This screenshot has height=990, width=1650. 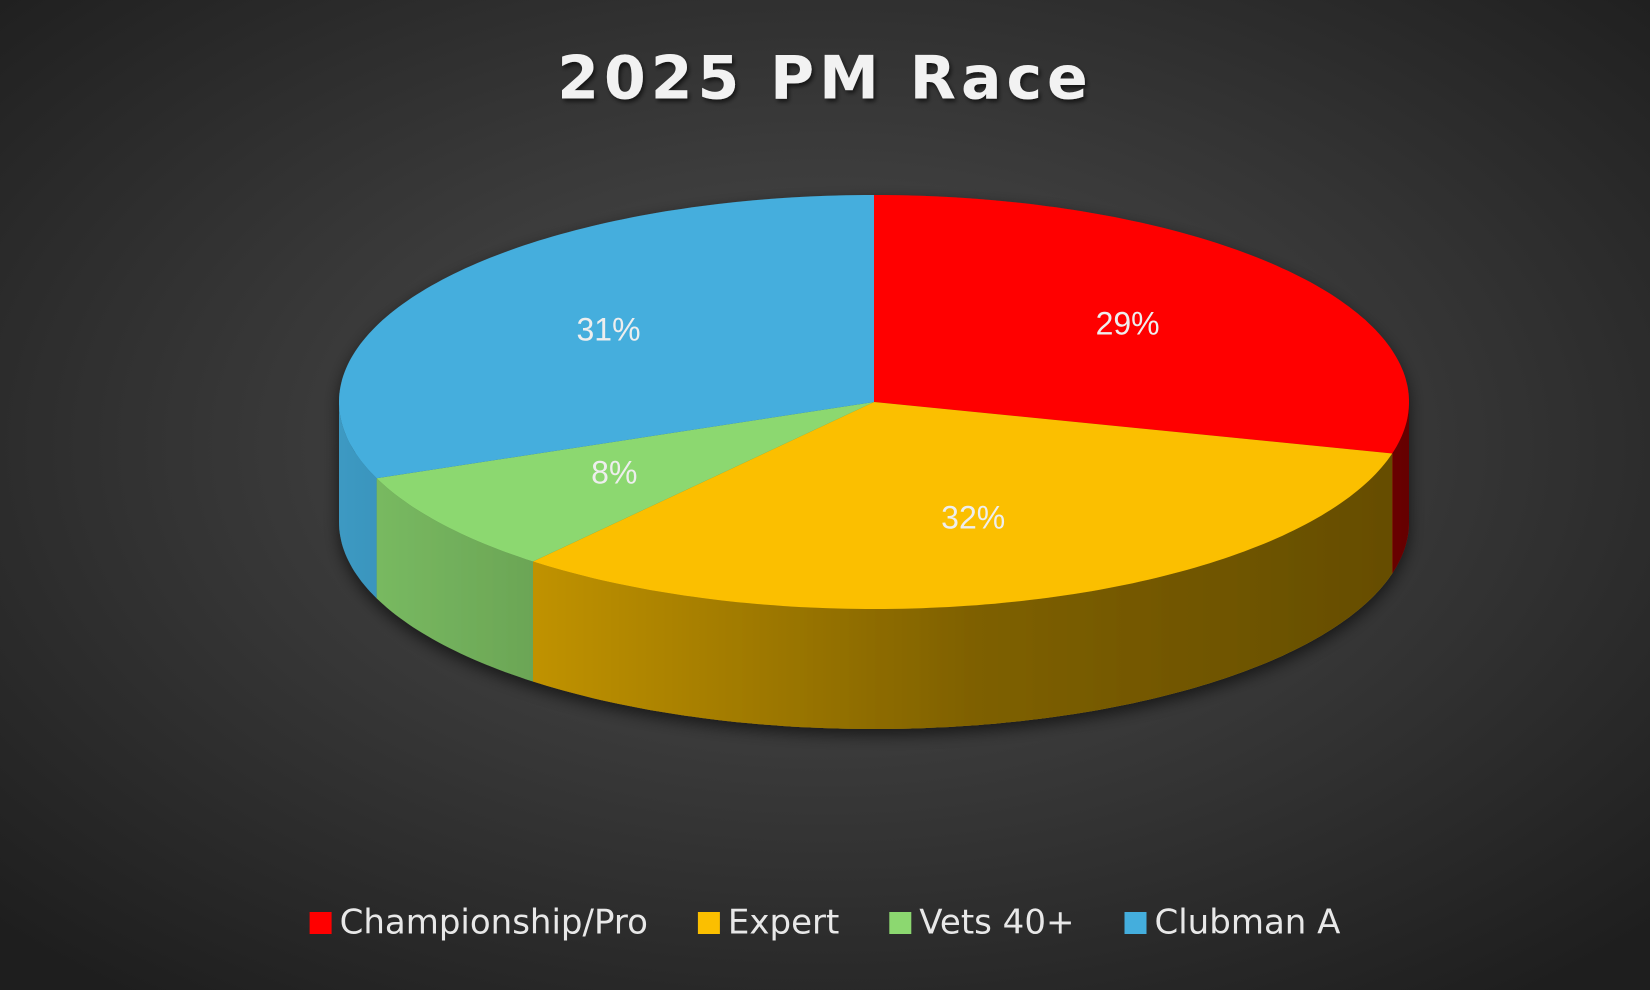 I want to click on data-label: 32%, so click(x=973, y=518).